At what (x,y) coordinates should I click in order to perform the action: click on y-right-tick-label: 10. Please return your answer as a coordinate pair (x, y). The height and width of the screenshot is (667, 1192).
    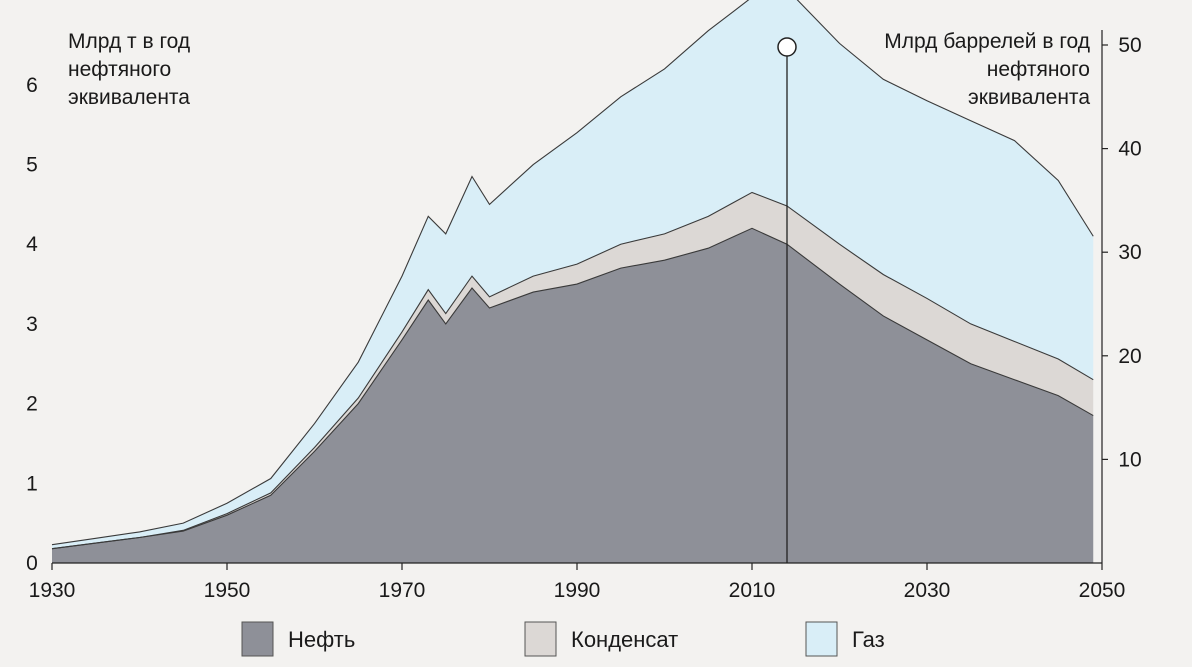
    Looking at the image, I should click on (1129, 459).